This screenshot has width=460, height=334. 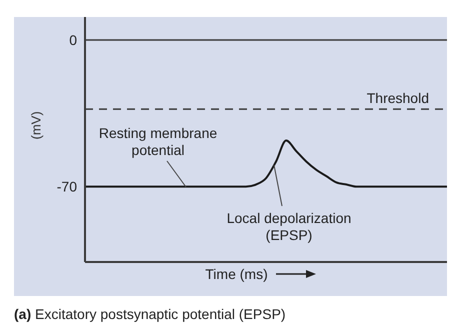 I want to click on ref-line-label: Threshold, so click(x=397, y=98).